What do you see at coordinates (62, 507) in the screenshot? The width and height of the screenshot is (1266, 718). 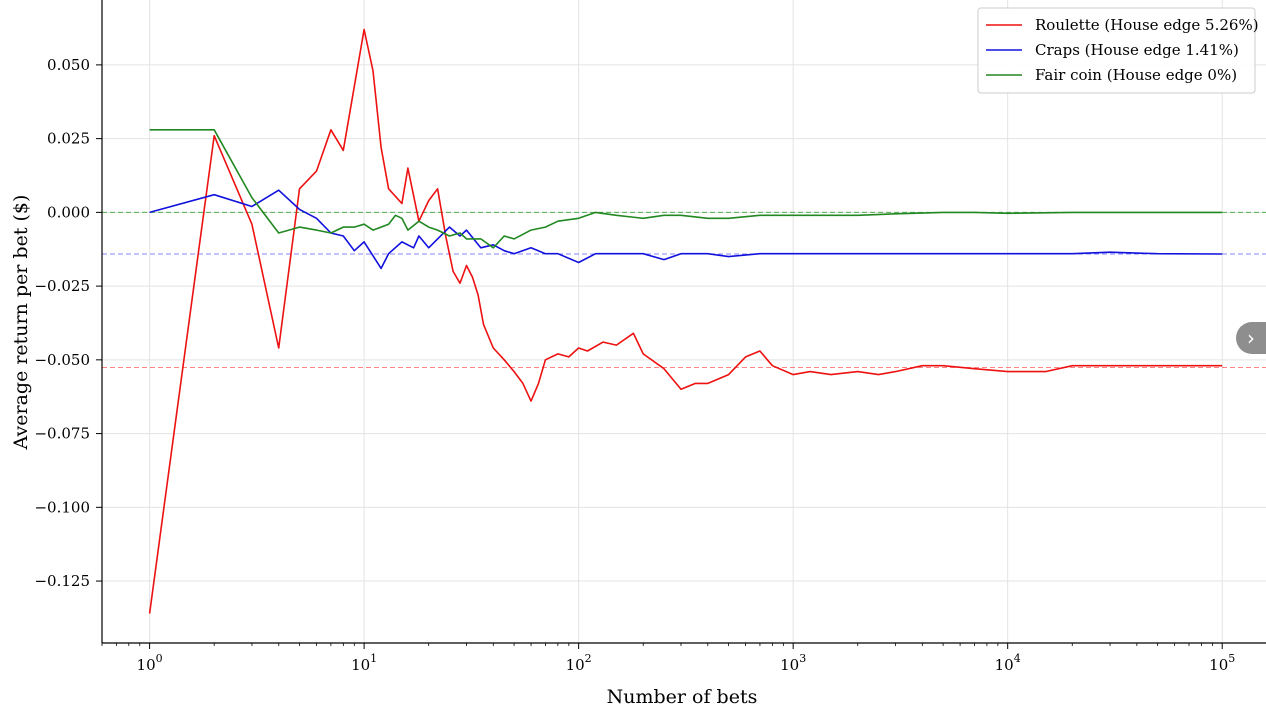 I see `y-tick-label: −0.100` at bounding box center [62, 507].